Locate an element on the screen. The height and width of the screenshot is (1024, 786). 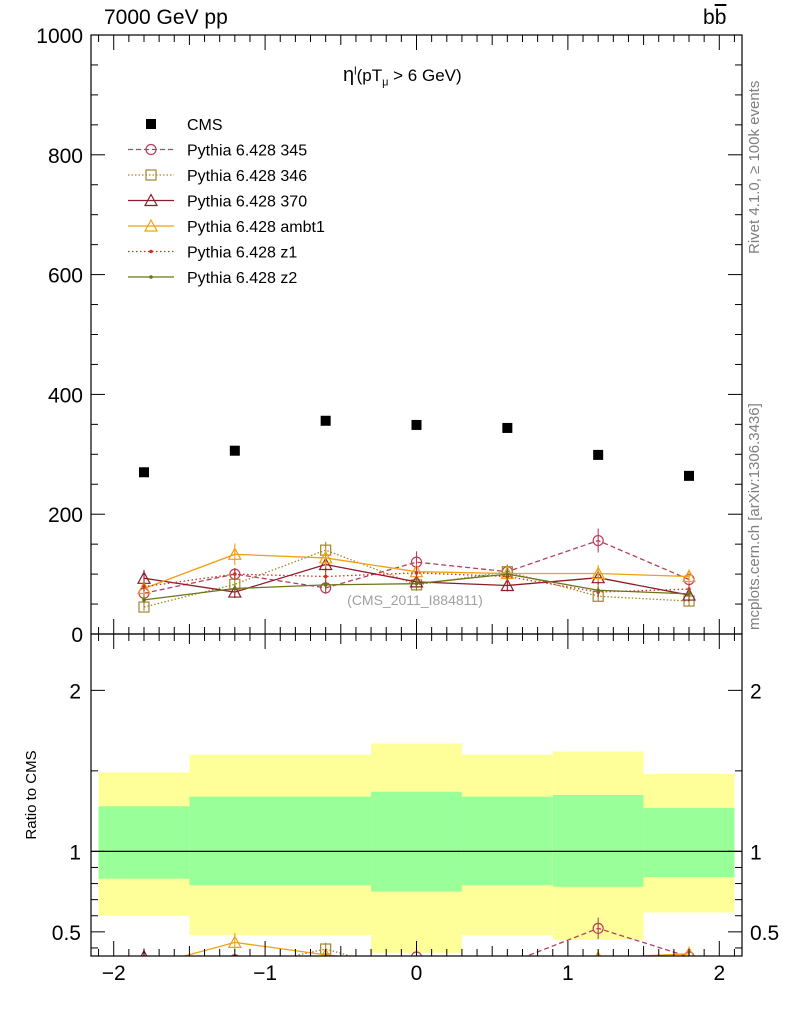
plot-title-sup: l is located at coordinates (355, 71).